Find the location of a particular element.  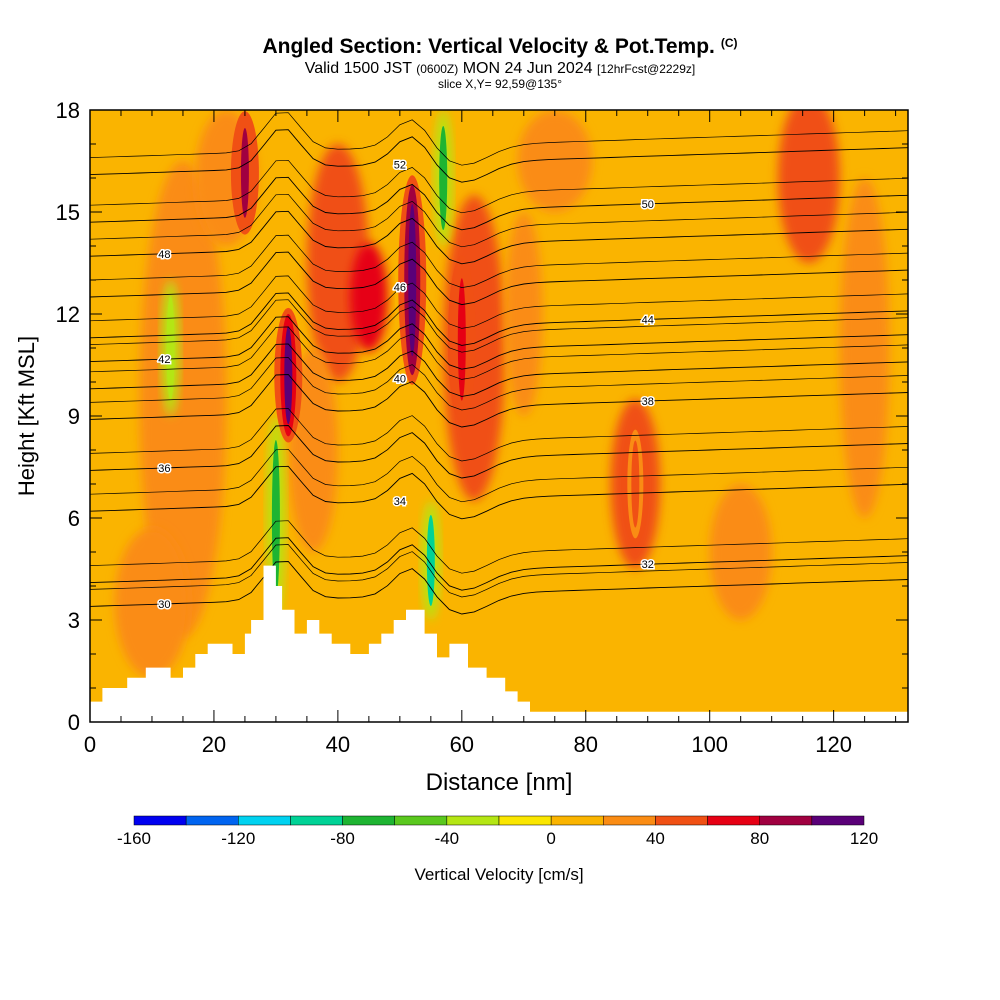

terrain is located at coordinates (499, 643).